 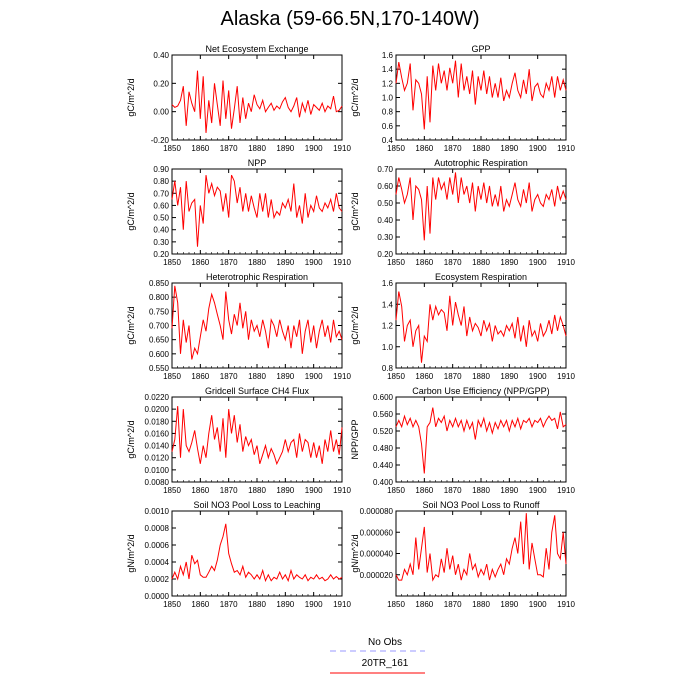 What do you see at coordinates (385, 169) in the screenshot?
I see `y-tick-label: 0.70` at bounding box center [385, 169].